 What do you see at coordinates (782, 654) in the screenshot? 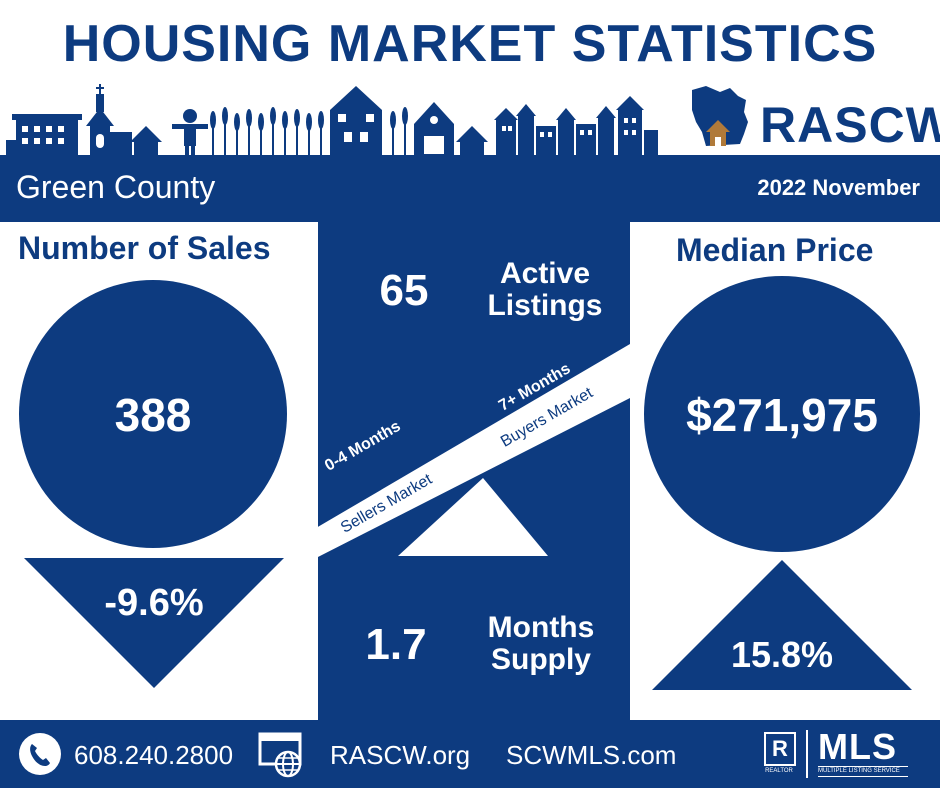
I see `price-change: 15.8%` at bounding box center [782, 654].